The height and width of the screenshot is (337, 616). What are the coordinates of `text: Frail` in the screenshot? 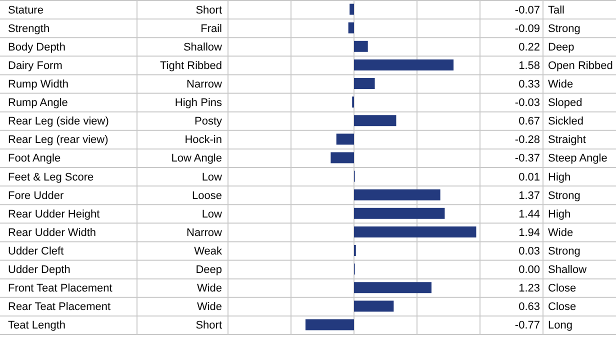 It's located at (211, 28).